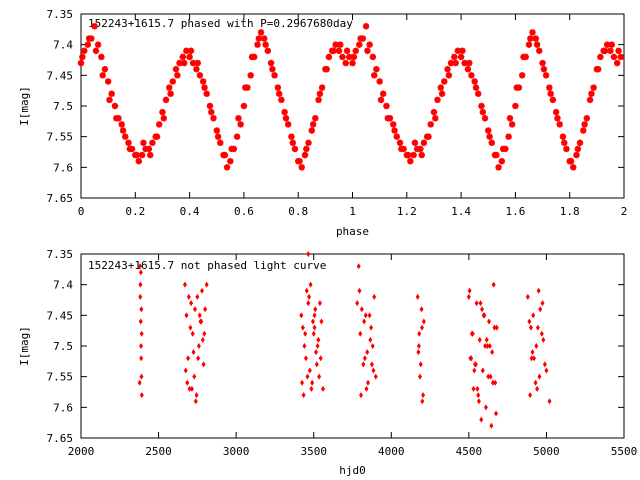 This screenshot has width=640, height=480. I want to click on x-tick-label: 0, so click(81, 211).